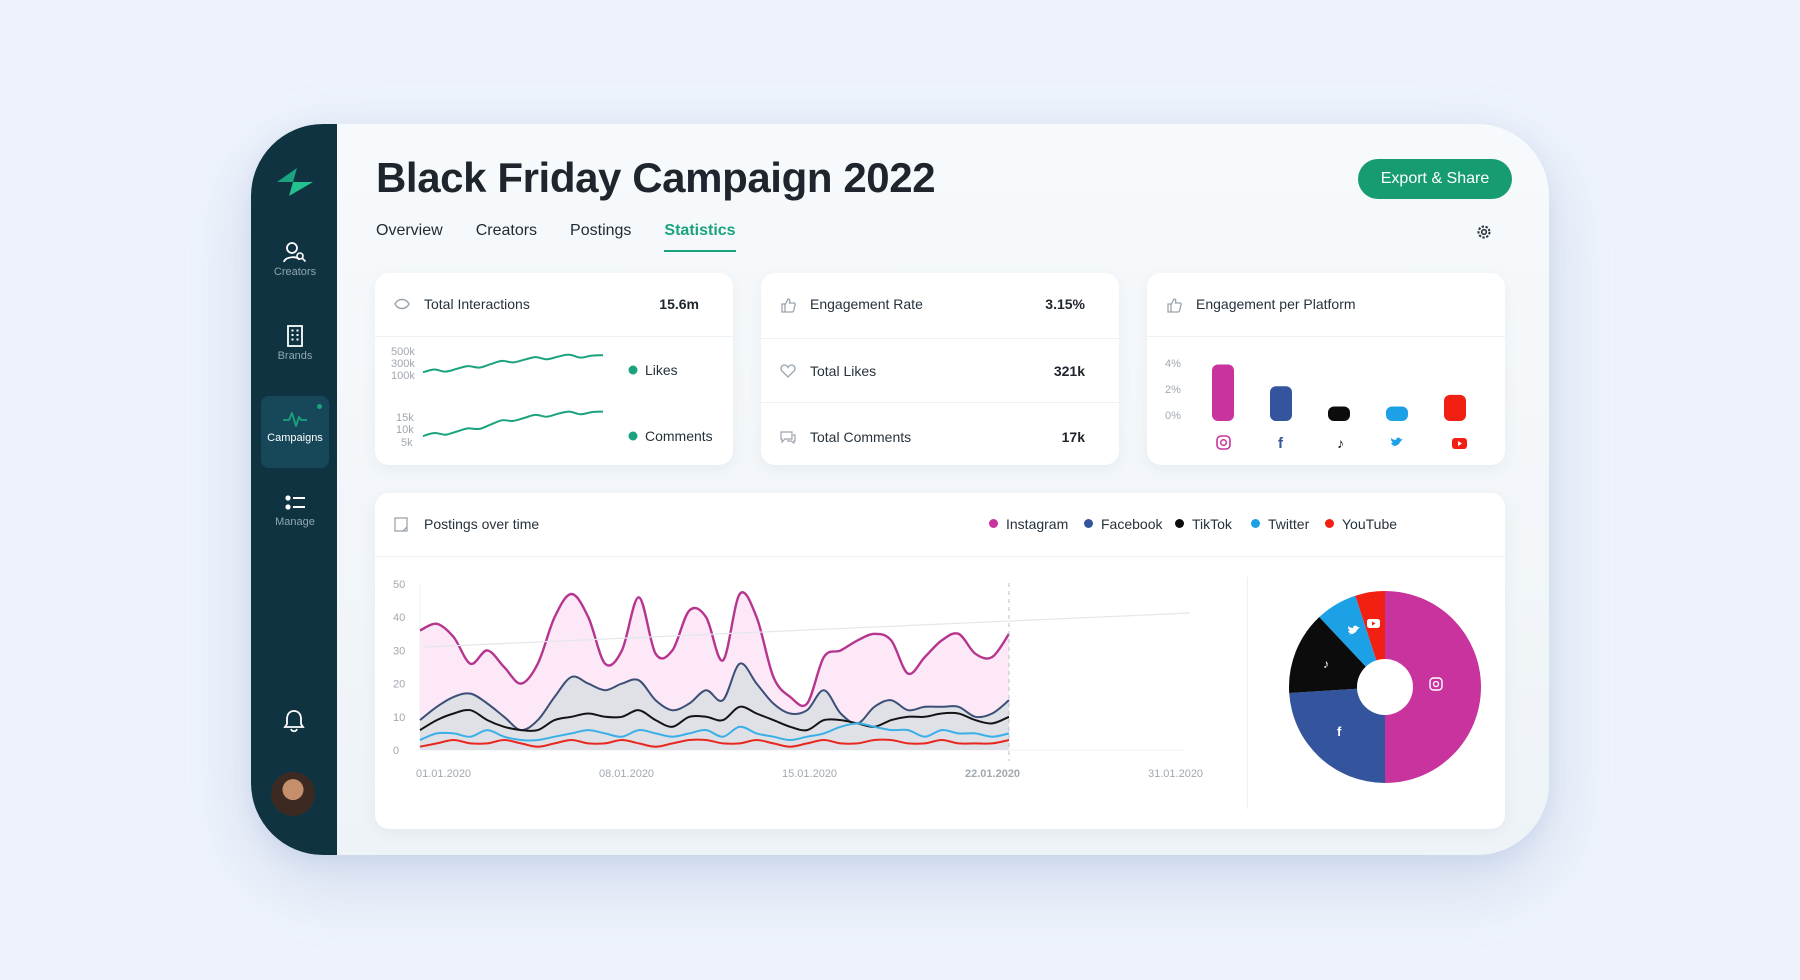  Describe the element at coordinates (866, 304) in the screenshot. I see `card-title: Engagement Rate` at that location.